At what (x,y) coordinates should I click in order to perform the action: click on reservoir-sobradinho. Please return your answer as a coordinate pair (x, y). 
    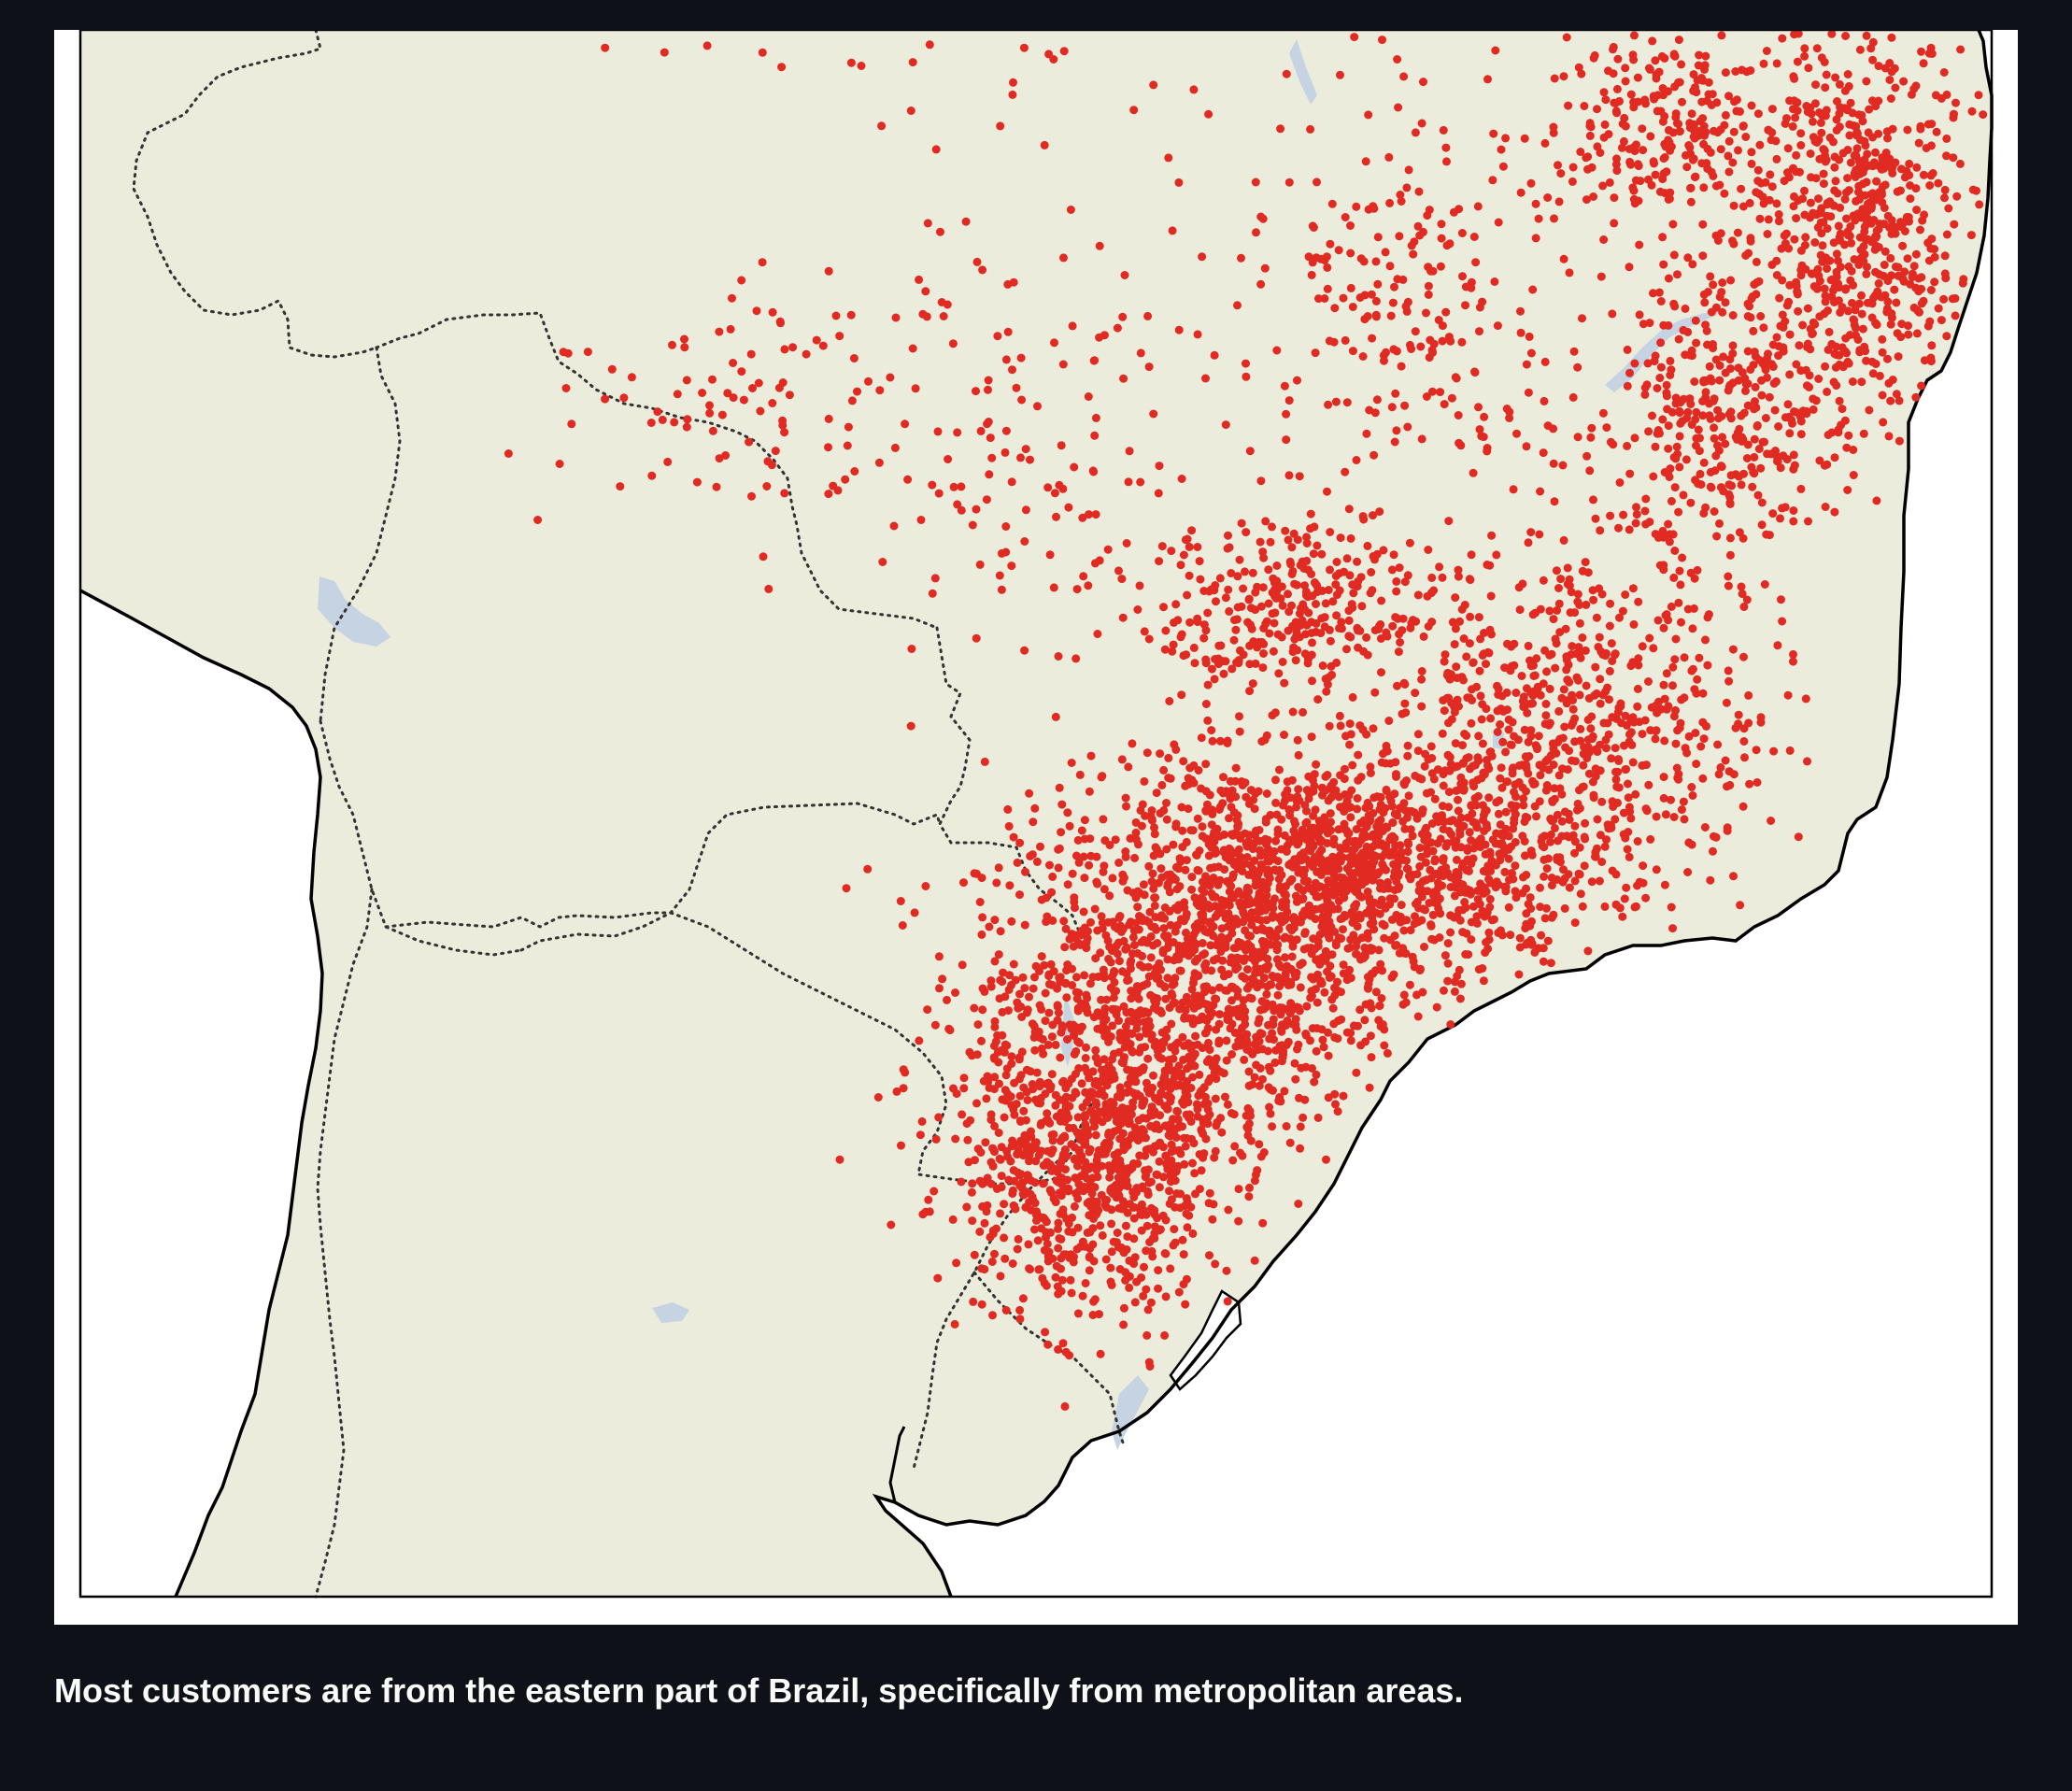
    Looking at the image, I should click on (1665, 349).